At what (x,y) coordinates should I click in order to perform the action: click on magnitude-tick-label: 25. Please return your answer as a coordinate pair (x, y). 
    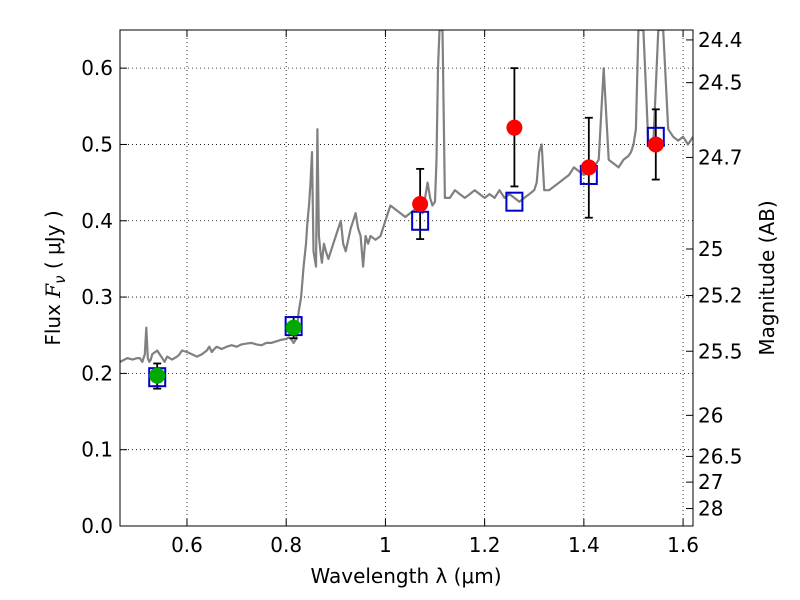
    Looking at the image, I should click on (710, 249).